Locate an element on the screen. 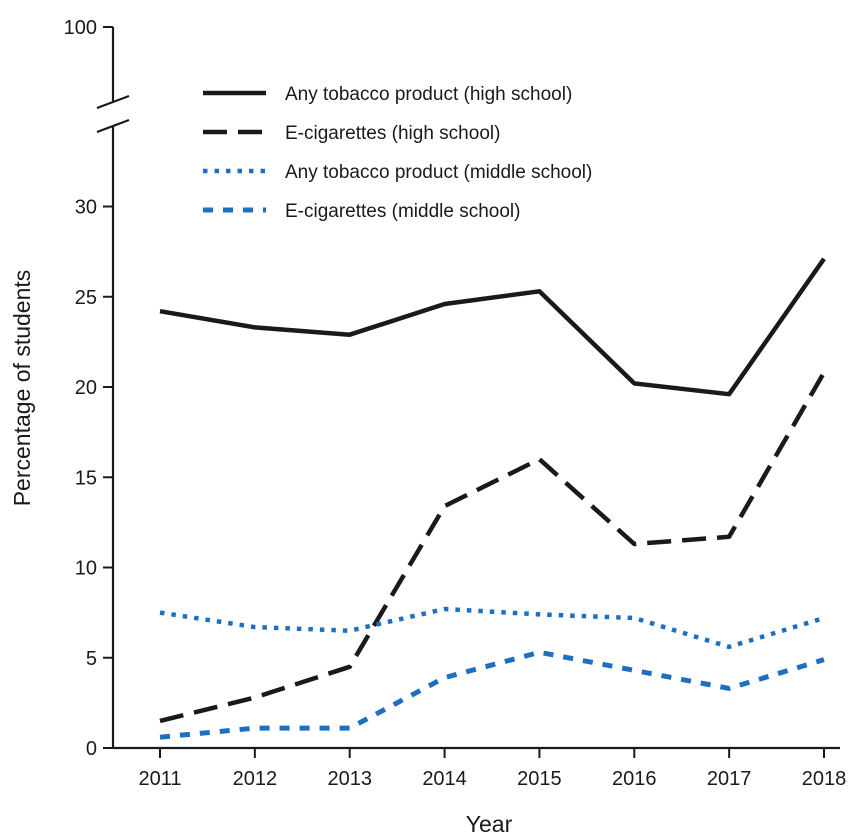 Image resolution: width=857 pixels, height=838 pixels. y-tick-label: 5 is located at coordinates (91, 659).